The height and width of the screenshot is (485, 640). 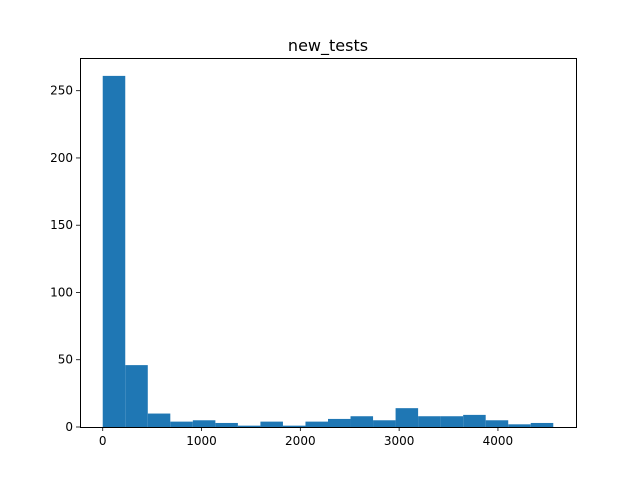 I want to click on x-tick-label: 4000, so click(x=498, y=441).